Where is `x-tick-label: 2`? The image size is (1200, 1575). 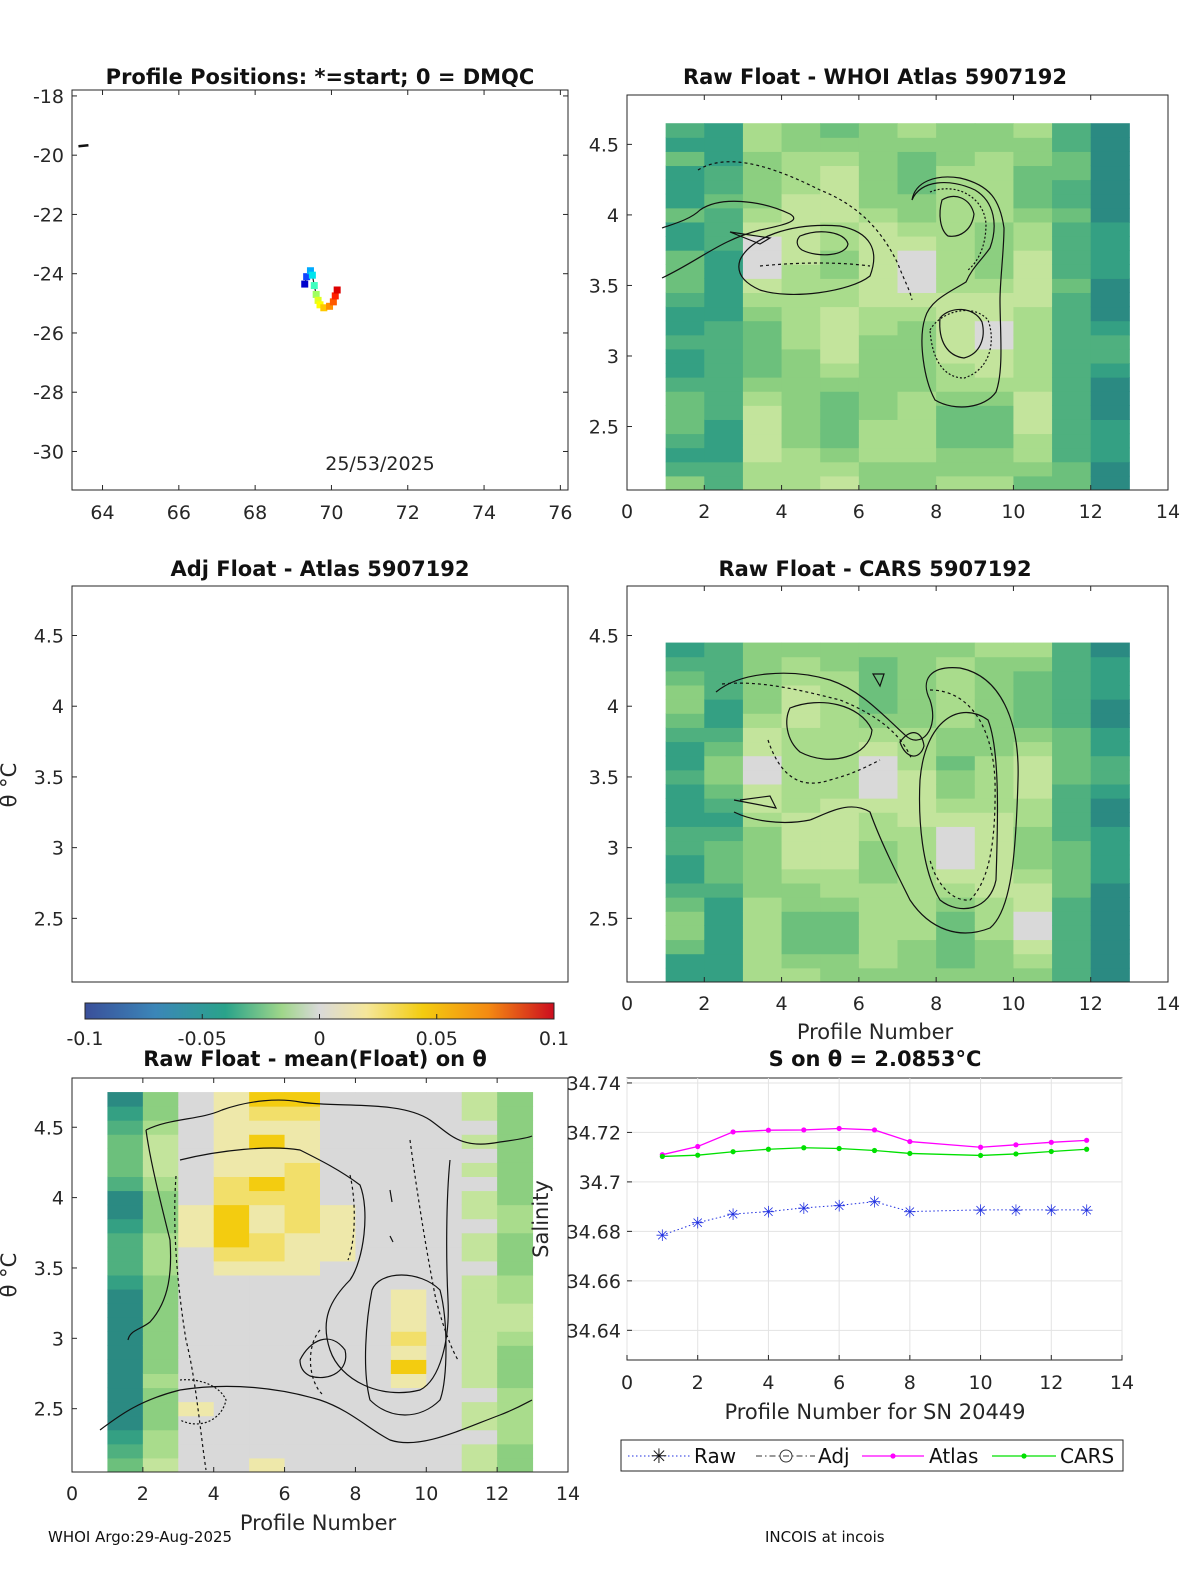 x-tick-label: 2 is located at coordinates (143, 1494).